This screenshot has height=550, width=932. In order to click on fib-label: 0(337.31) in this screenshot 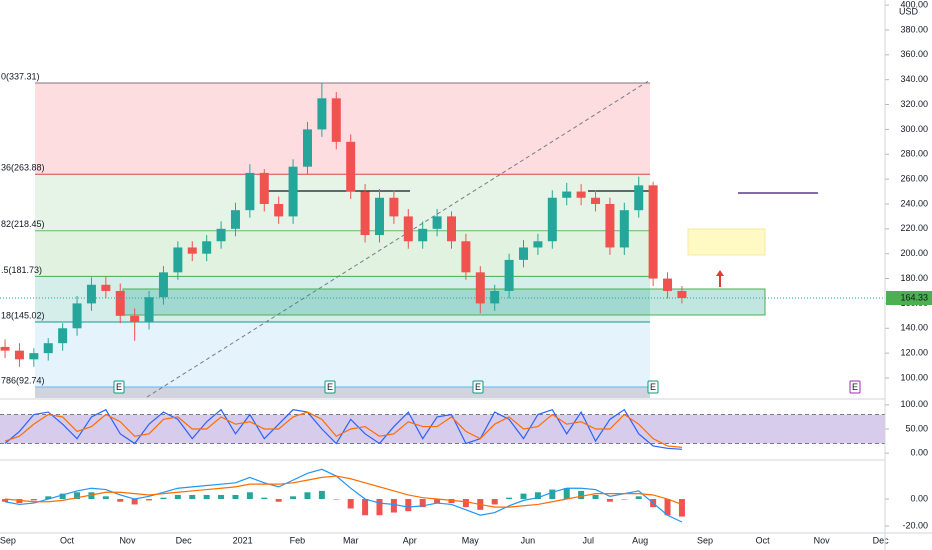, I will do `click(20, 76)`.